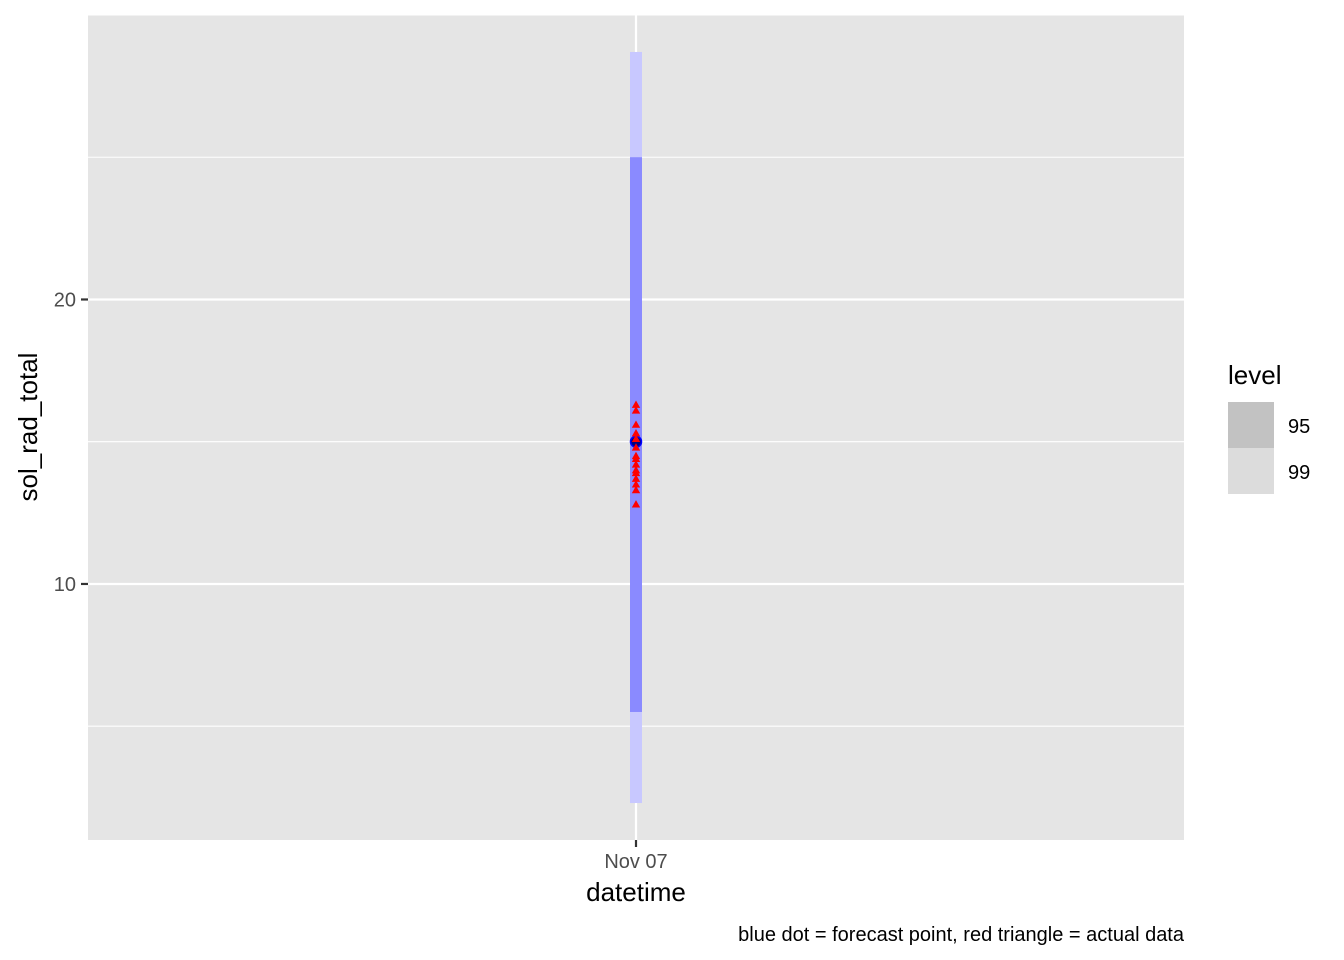 The height and width of the screenshot is (960, 1344). I want to click on legend: level 95 99, so click(1269, 427).